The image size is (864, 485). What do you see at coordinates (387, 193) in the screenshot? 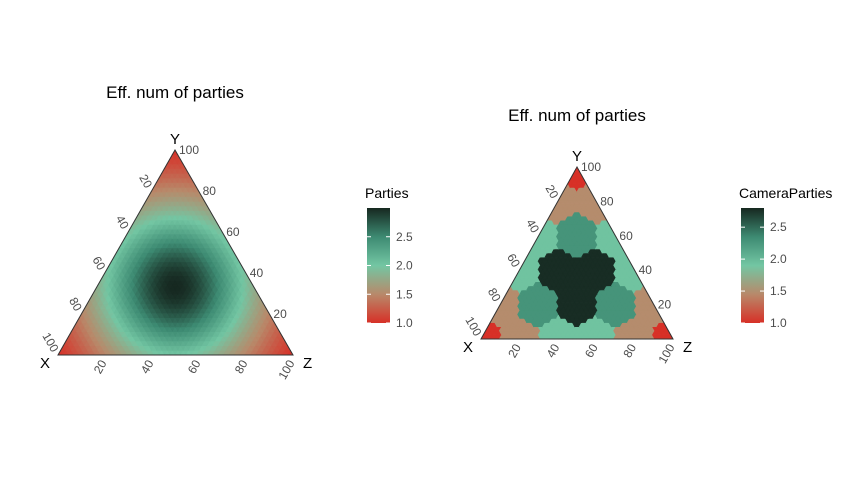
I see `legend-title: Parties` at bounding box center [387, 193].